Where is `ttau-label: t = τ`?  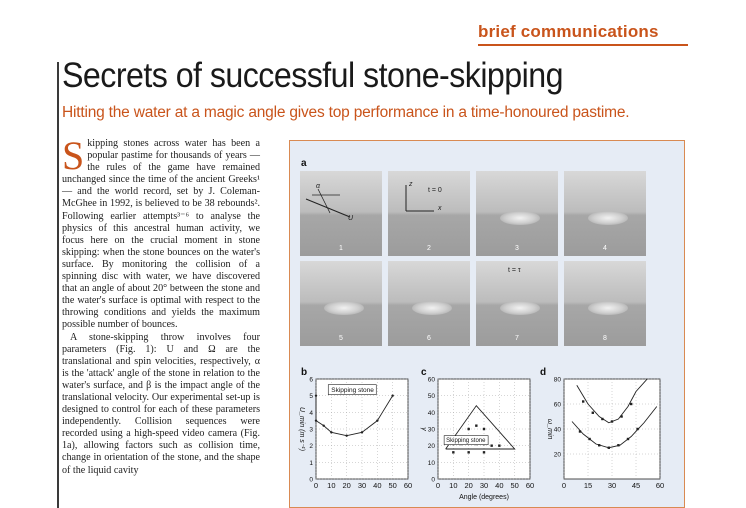 ttau-label: t = τ is located at coordinates (514, 270).